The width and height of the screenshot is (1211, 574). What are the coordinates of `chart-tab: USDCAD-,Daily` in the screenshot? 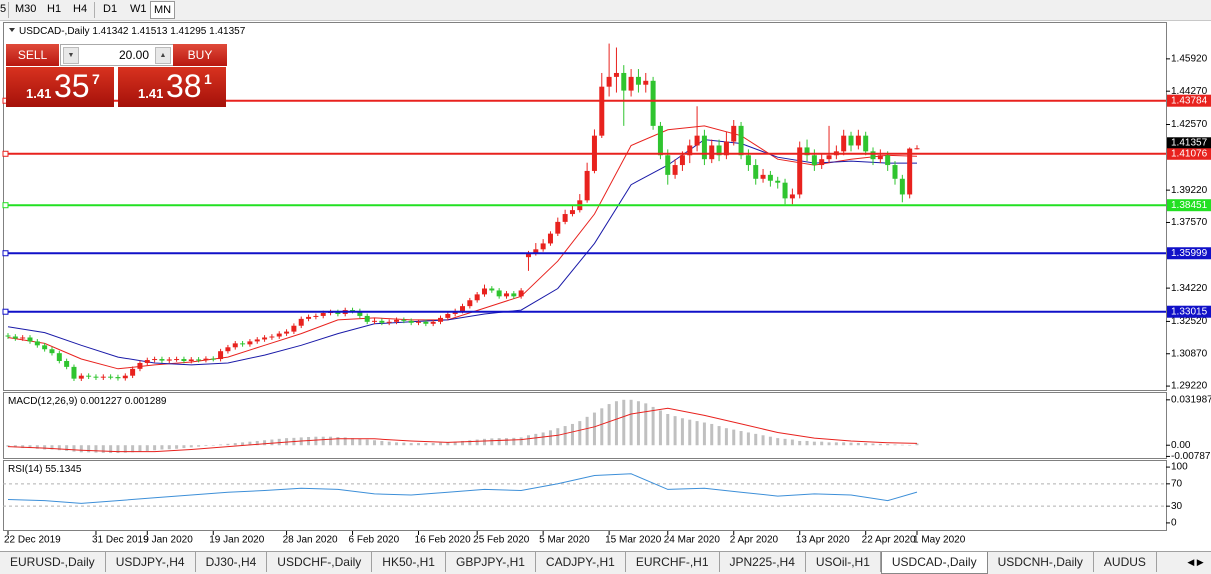 It's located at (934, 563).